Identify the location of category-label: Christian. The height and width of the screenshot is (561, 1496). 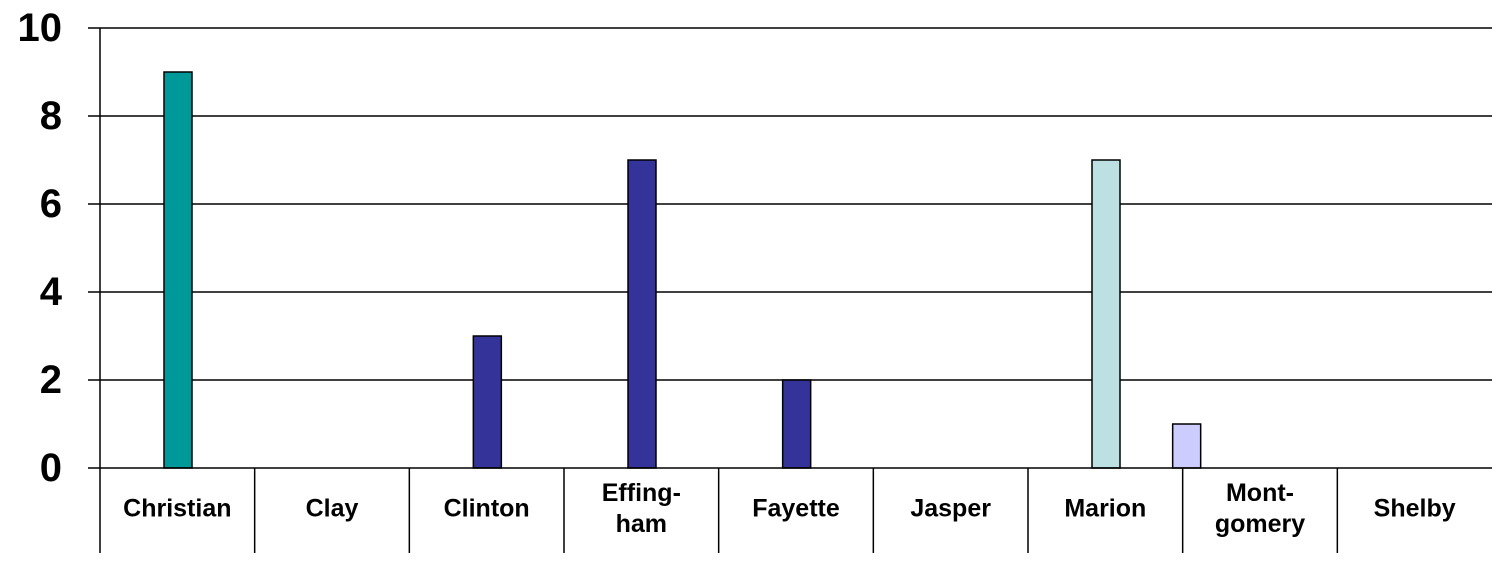
(177, 509).